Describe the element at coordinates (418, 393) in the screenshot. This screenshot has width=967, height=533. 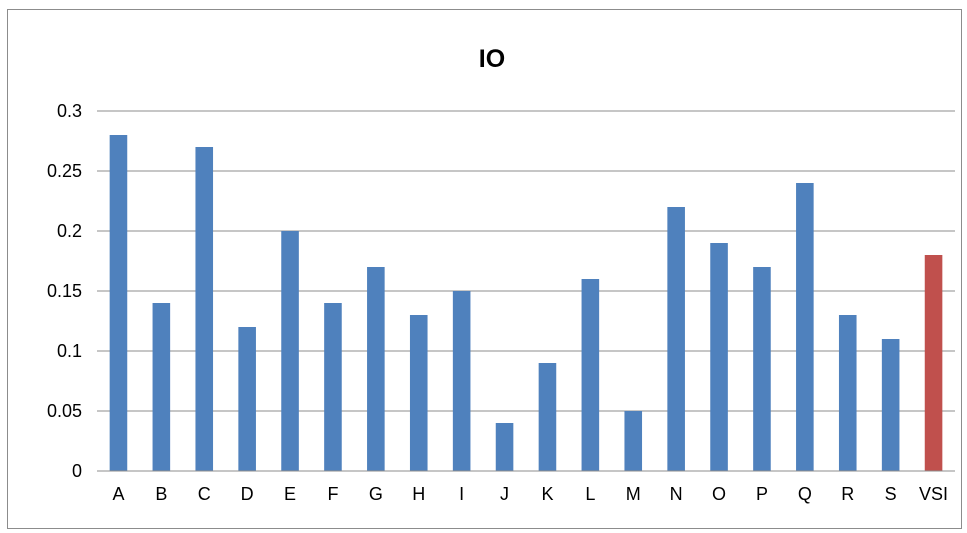
I see `bar-h` at that location.